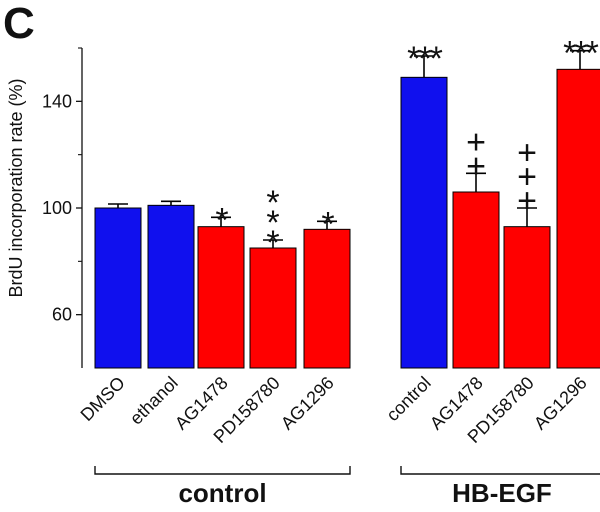 This screenshot has width=600, height=512. Describe the element at coordinates (103, 399) in the screenshot. I see `x-tick-label: DMSO` at that location.